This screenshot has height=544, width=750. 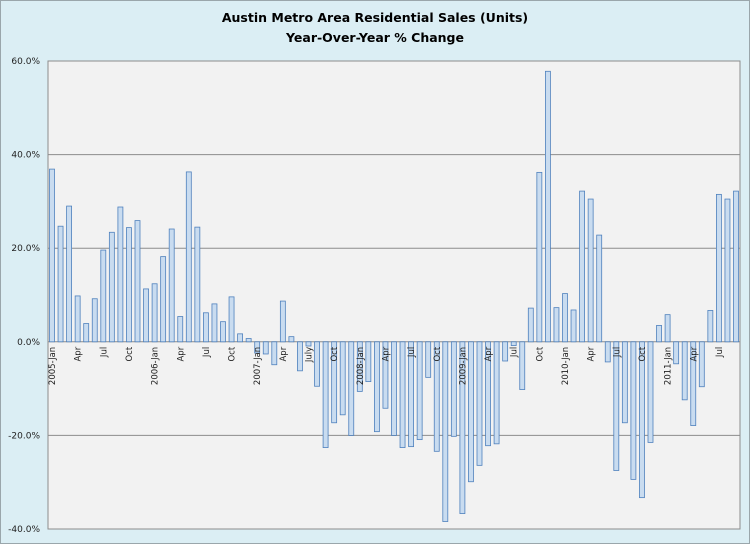 I want to click on y-tick-label: 0.0%, so click(x=28, y=343).